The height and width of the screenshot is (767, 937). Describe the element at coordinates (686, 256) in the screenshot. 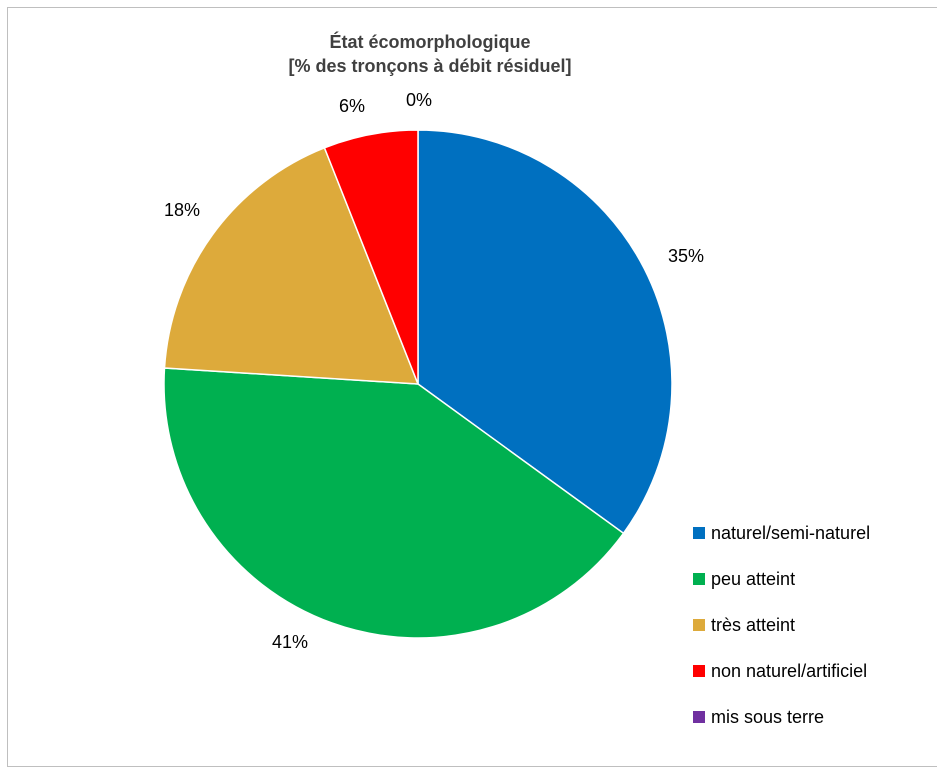

I see `slice-label-1: 35%` at that location.